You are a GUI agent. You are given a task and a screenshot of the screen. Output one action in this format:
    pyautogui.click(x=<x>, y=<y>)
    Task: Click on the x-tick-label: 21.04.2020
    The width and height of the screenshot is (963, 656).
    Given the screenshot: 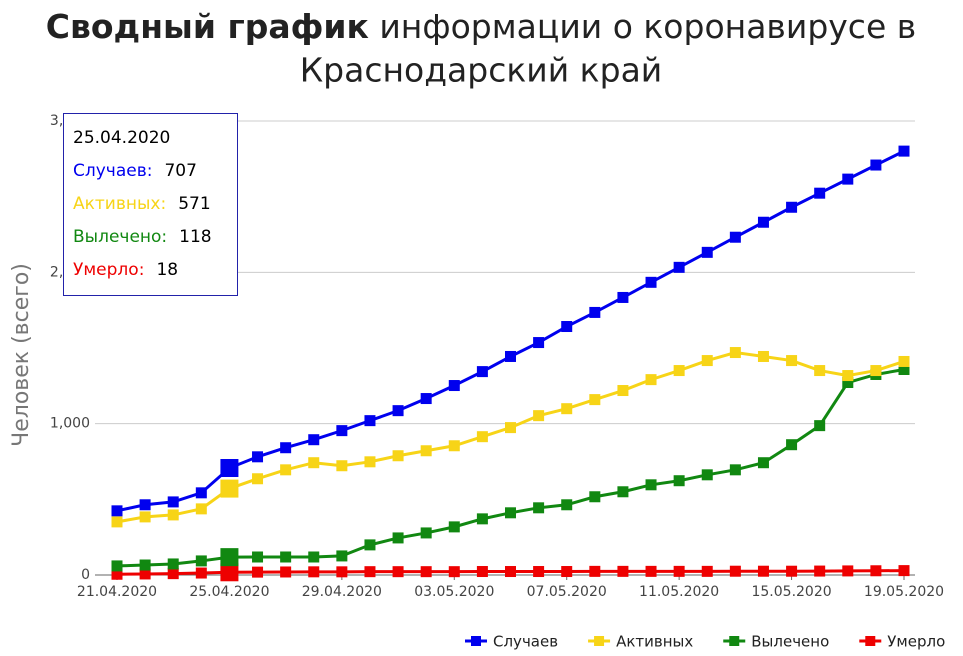 What is the action you would take?
    pyautogui.click(x=117, y=592)
    